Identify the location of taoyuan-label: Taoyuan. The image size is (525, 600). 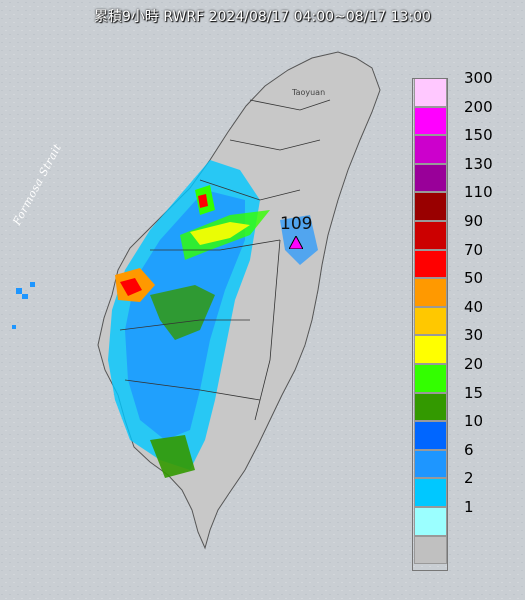
(309, 92).